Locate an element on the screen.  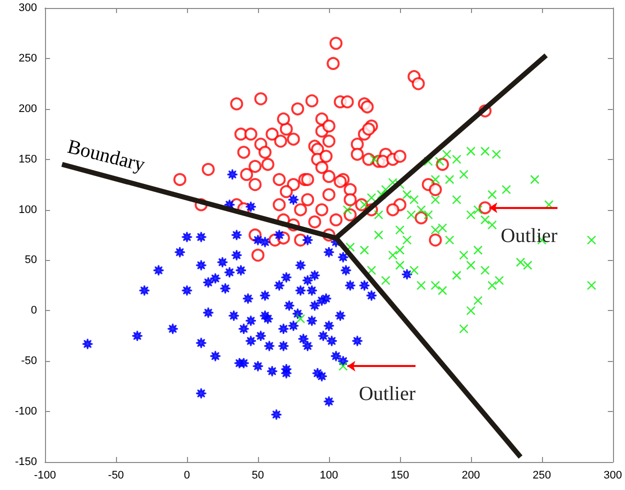
x-tick-label: -100 is located at coordinates (45, 476).